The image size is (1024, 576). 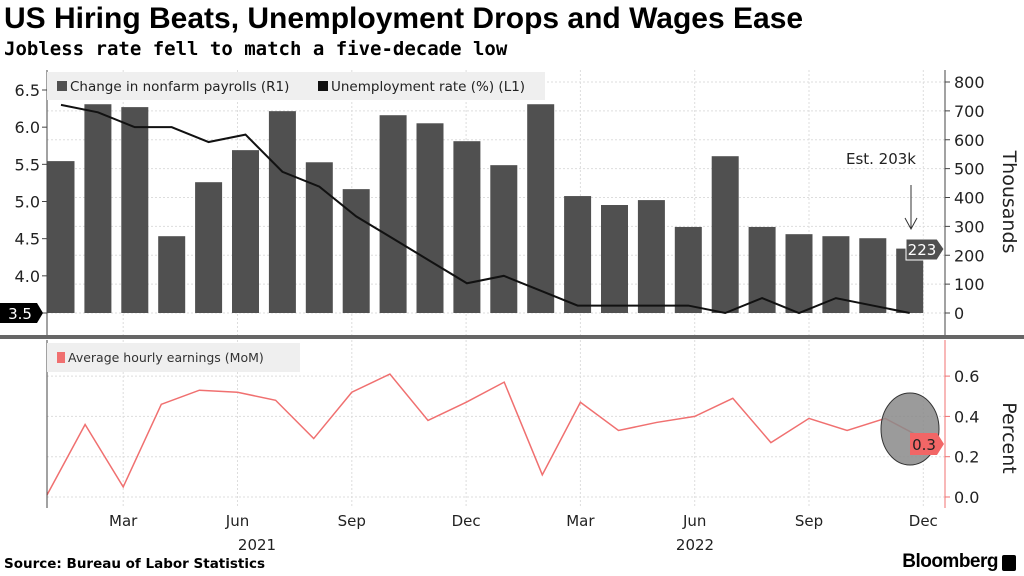 What do you see at coordinates (296, 86) in the screenshot?
I see `top-legend-bg` at bounding box center [296, 86].